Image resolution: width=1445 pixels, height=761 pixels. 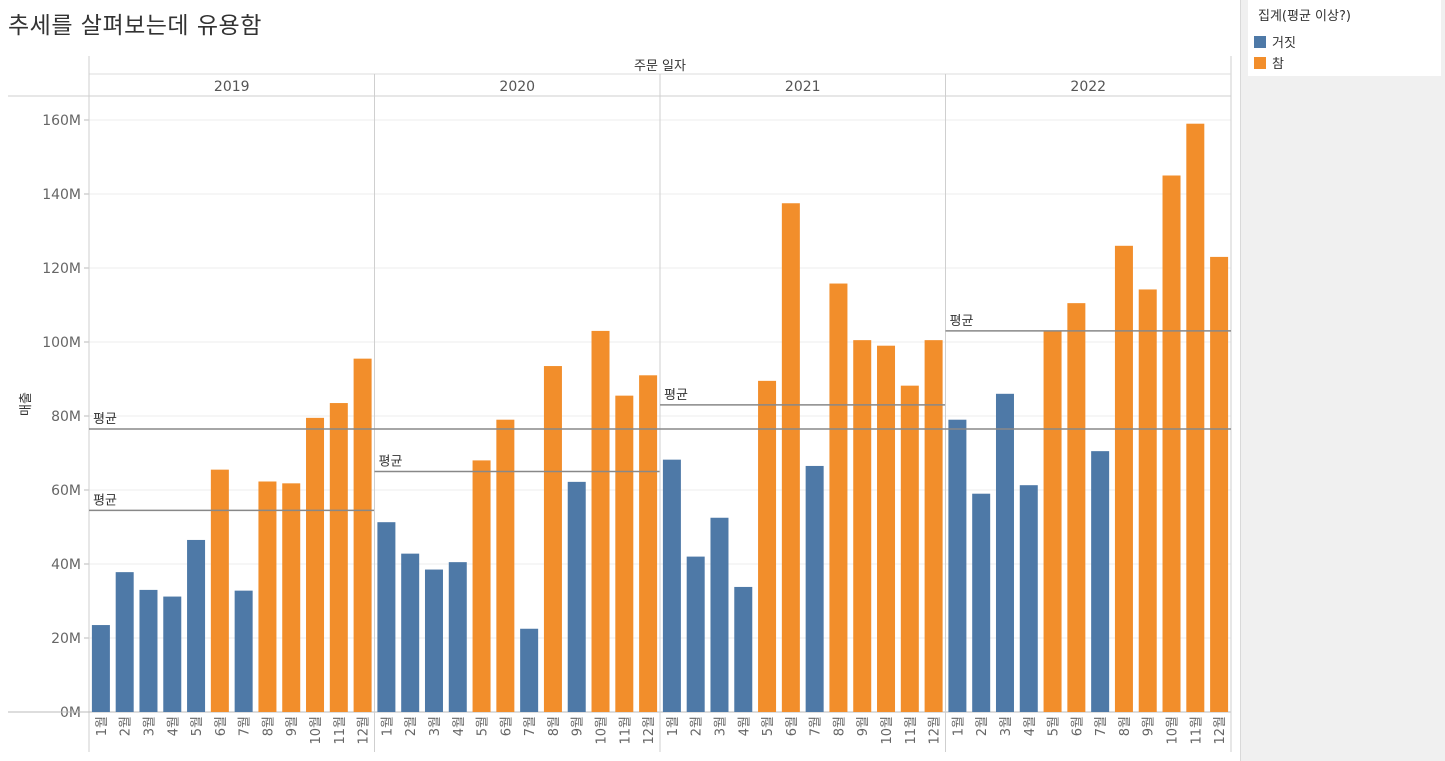 What do you see at coordinates (61, 269) in the screenshot?
I see `y-tick-label: 120M` at bounding box center [61, 269].